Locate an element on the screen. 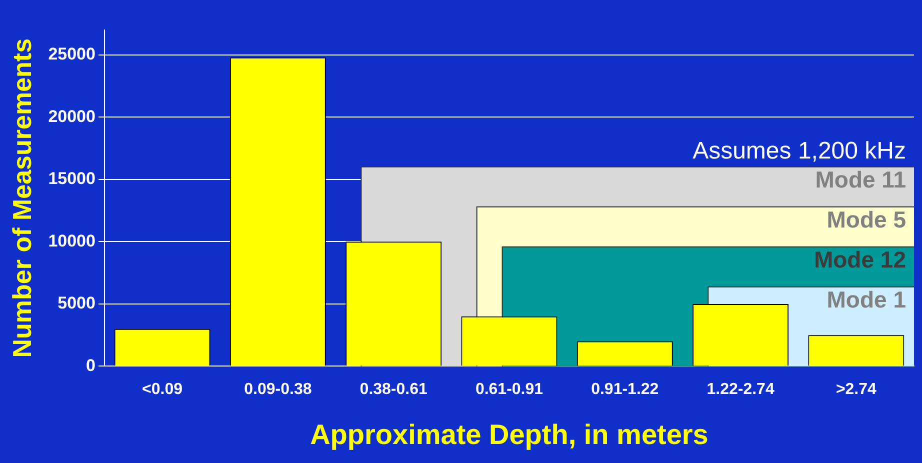 The height and width of the screenshot is (463, 922). x-tick-label: >2.74 is located at coordinates (856, 389).